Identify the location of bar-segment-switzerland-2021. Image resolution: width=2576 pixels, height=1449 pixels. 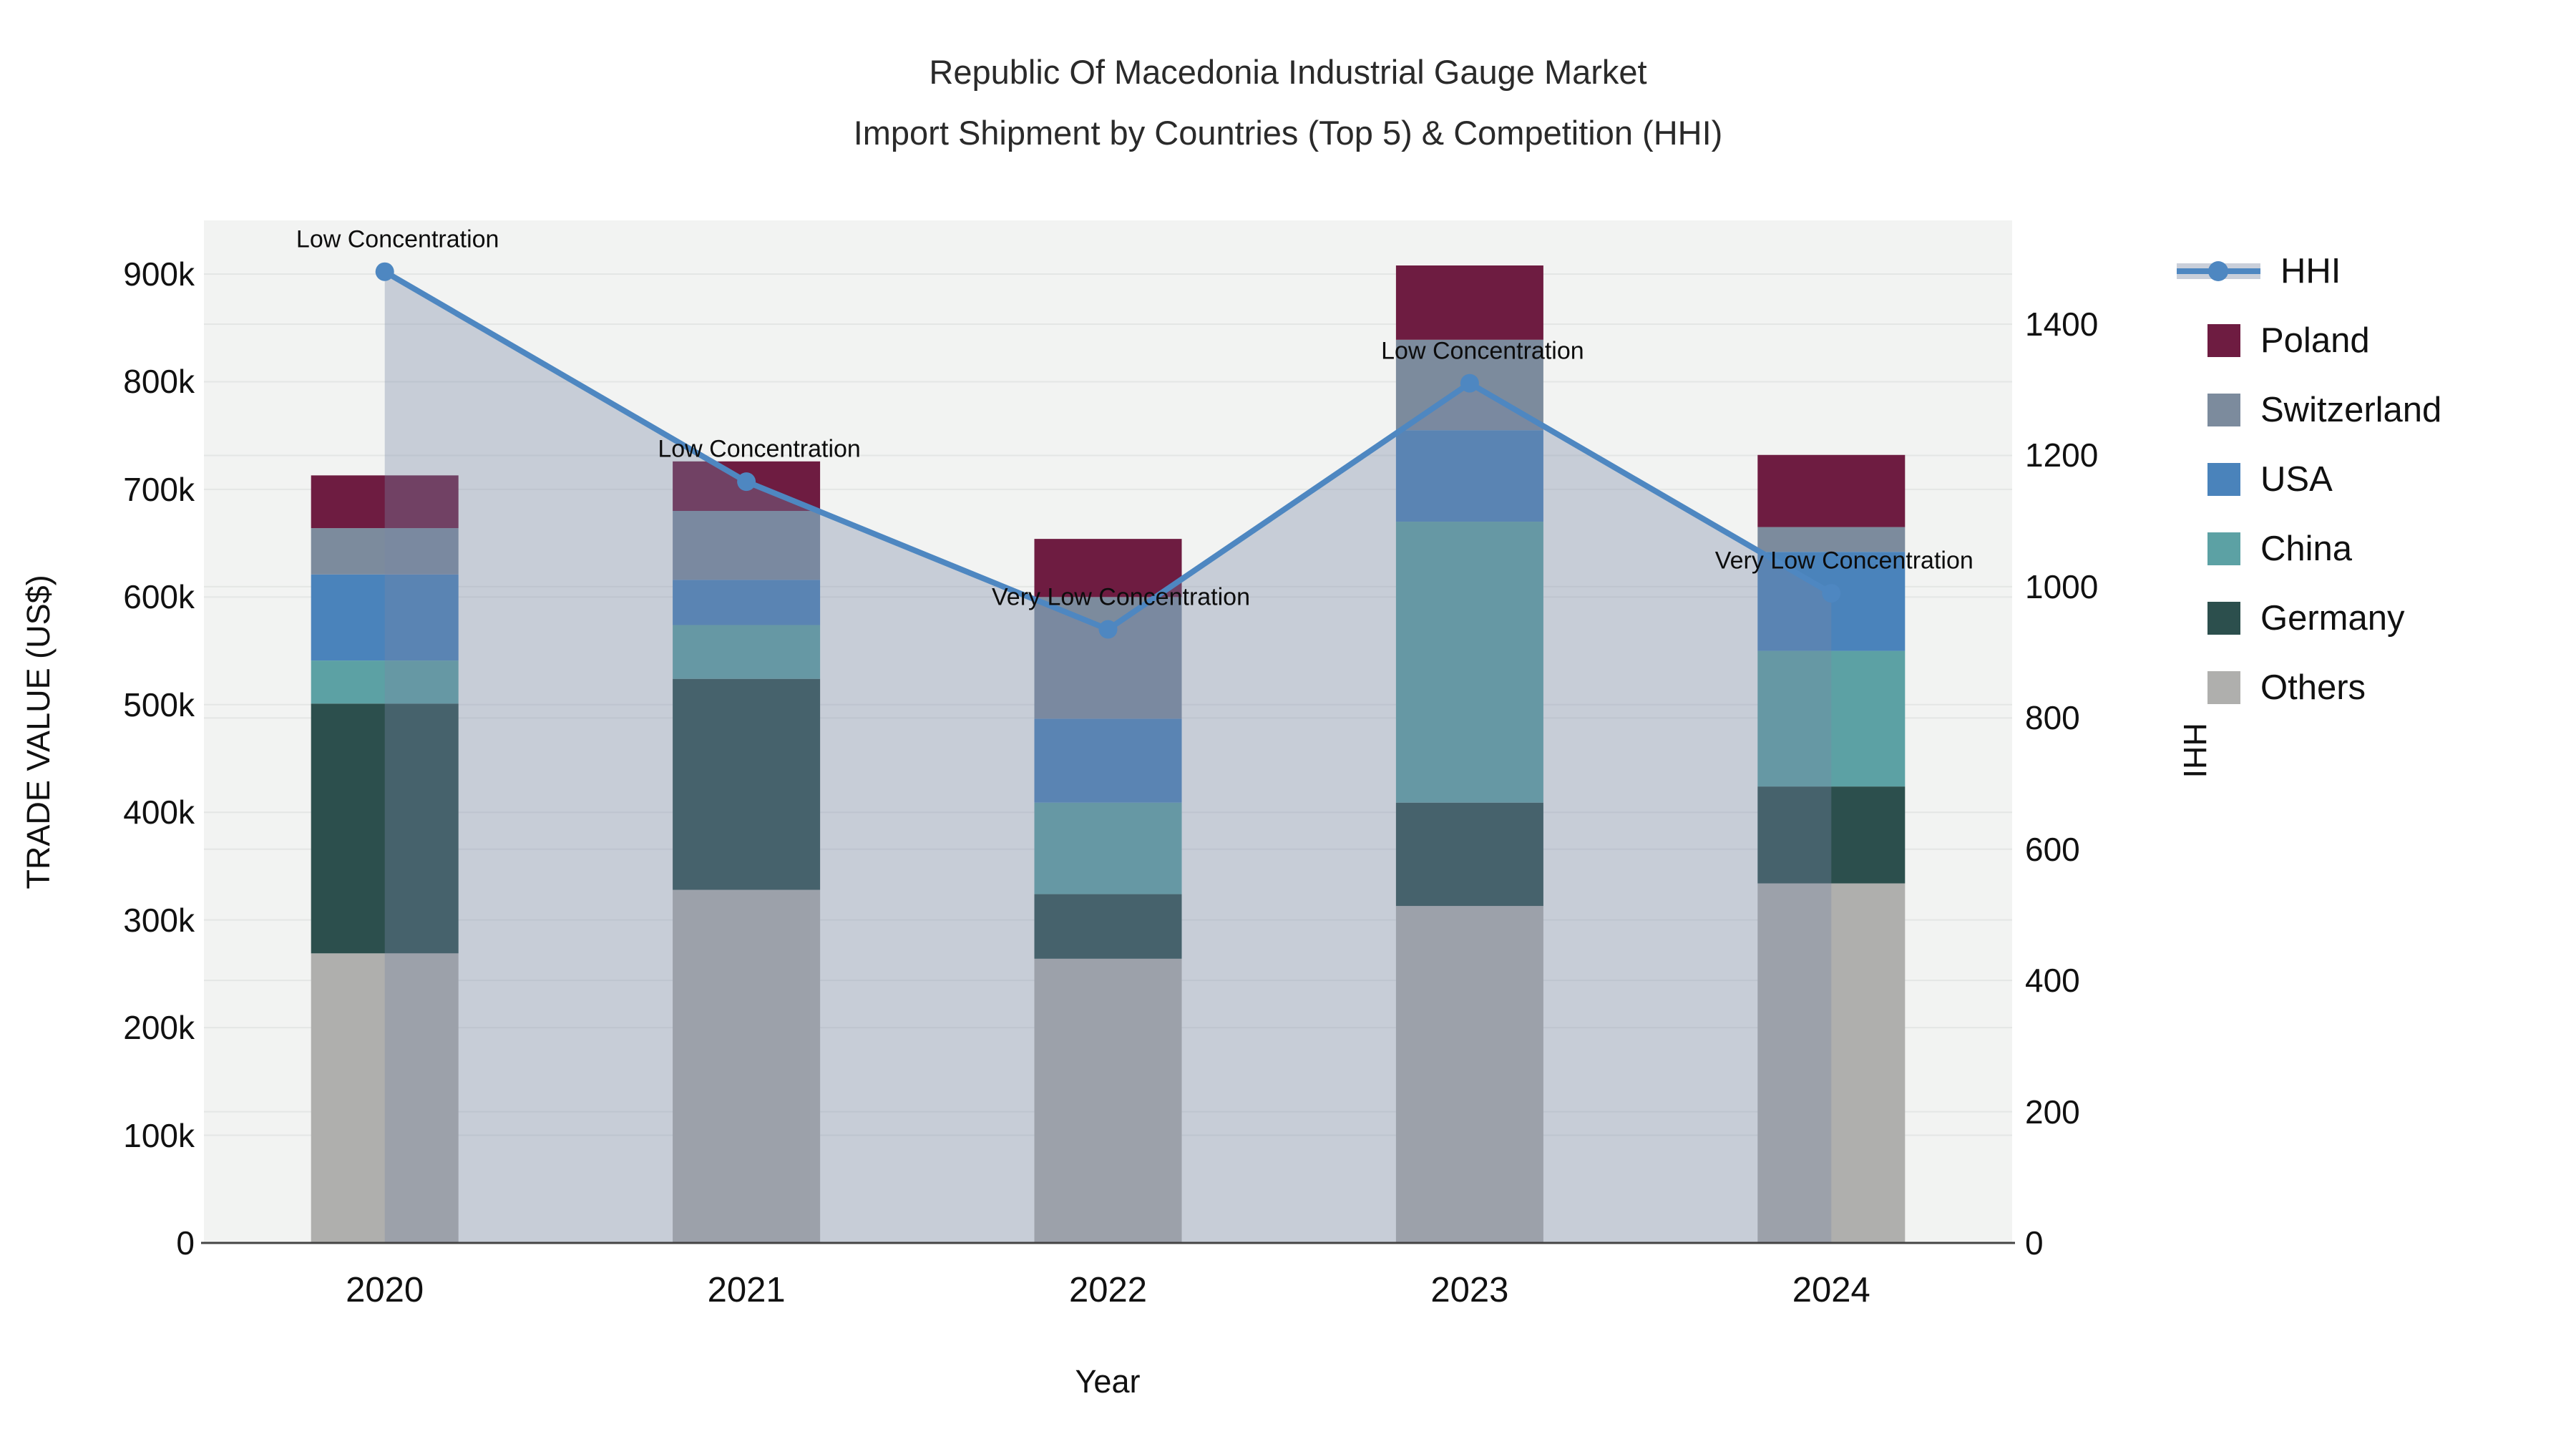
(747, 545).